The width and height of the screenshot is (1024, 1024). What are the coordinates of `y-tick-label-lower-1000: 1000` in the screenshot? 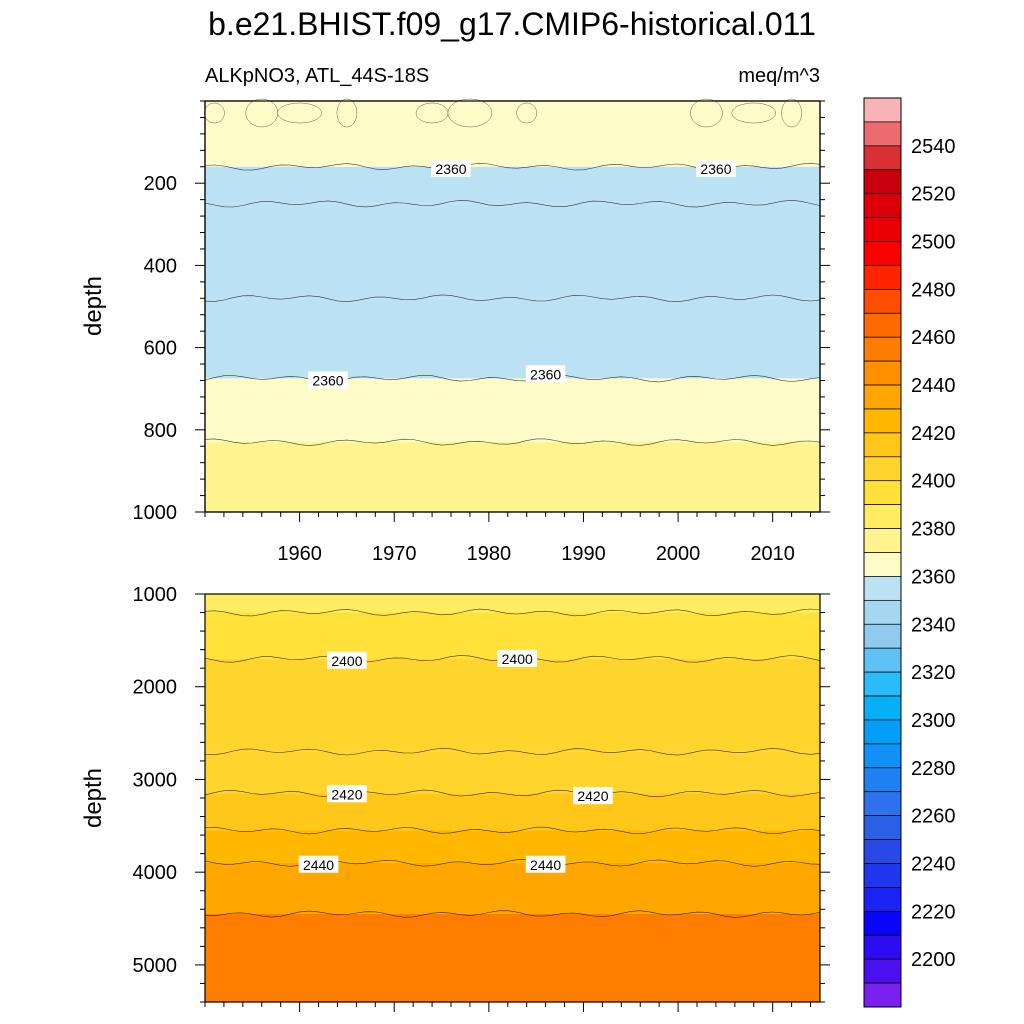 It's located at (155, 595).